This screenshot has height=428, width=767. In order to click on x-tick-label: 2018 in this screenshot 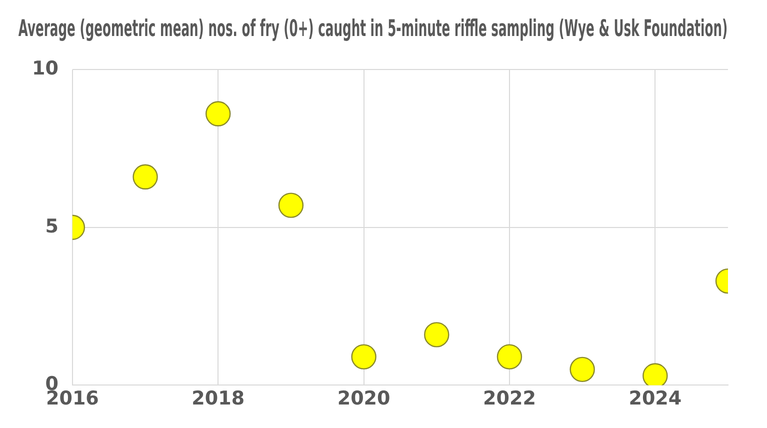, I will do `click(218, 399)`.